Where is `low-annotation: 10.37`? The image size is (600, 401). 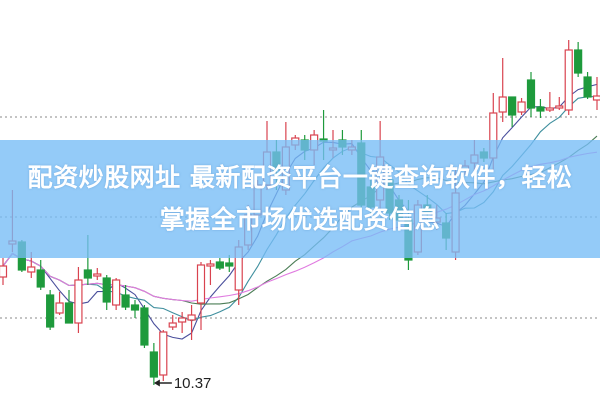
low-annotation: 10.37 is located at coordinates (182, 383).